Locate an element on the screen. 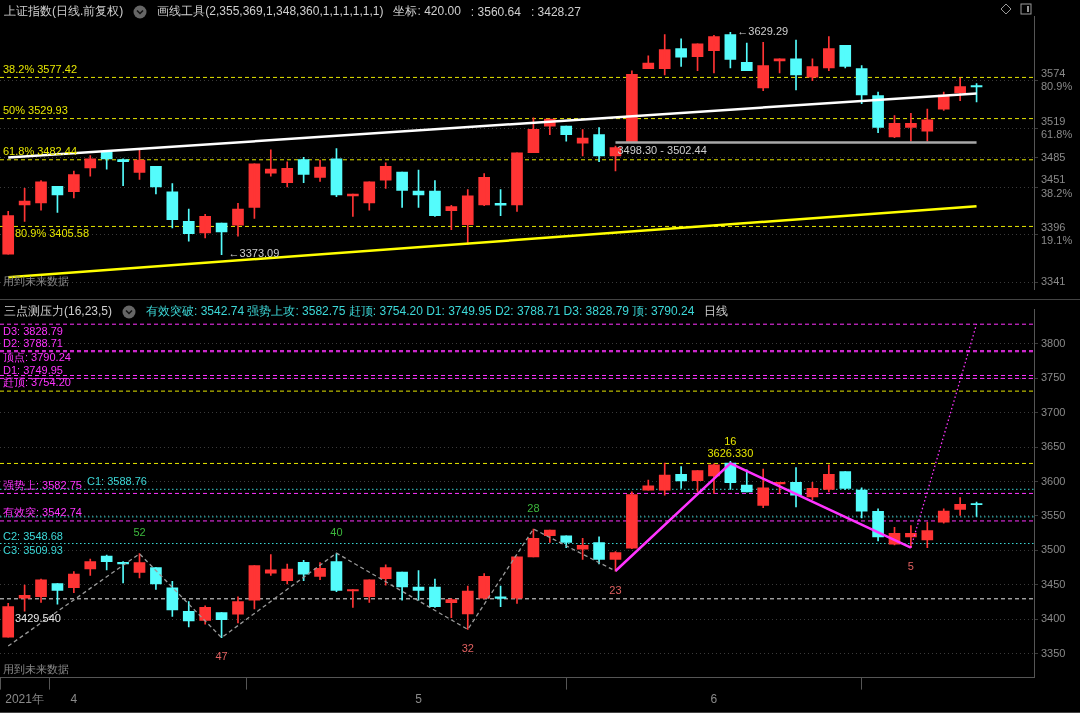  ref-line-label: 有效突: 3542.74 is located at coordinates (42, 512).